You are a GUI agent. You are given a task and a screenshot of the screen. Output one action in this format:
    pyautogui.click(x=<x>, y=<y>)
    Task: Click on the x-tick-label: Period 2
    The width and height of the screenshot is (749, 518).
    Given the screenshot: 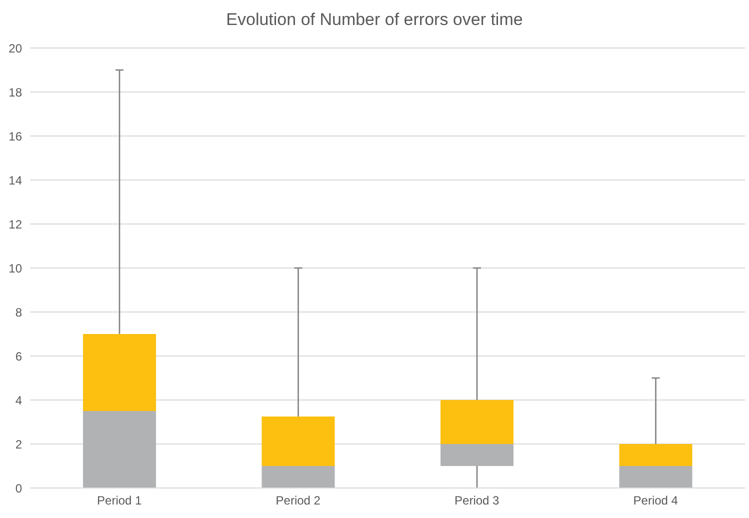 What is the action you would take?
    pyautogui.click(x=298, y=501)
    